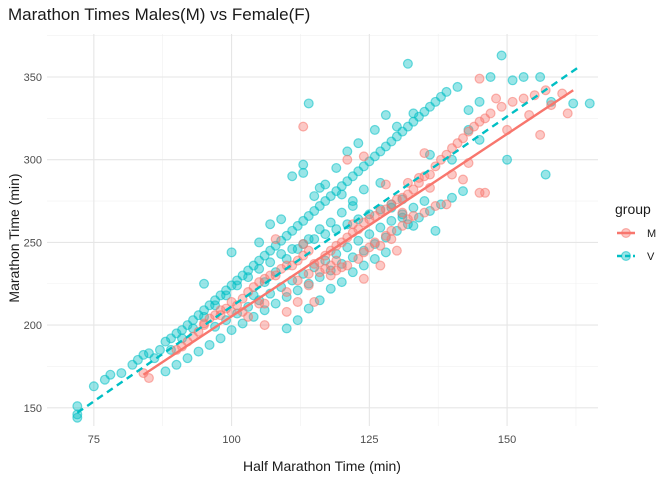 This screenshot has width=672, height=480. I want to click on legend-items: MV, so click(636, 244).